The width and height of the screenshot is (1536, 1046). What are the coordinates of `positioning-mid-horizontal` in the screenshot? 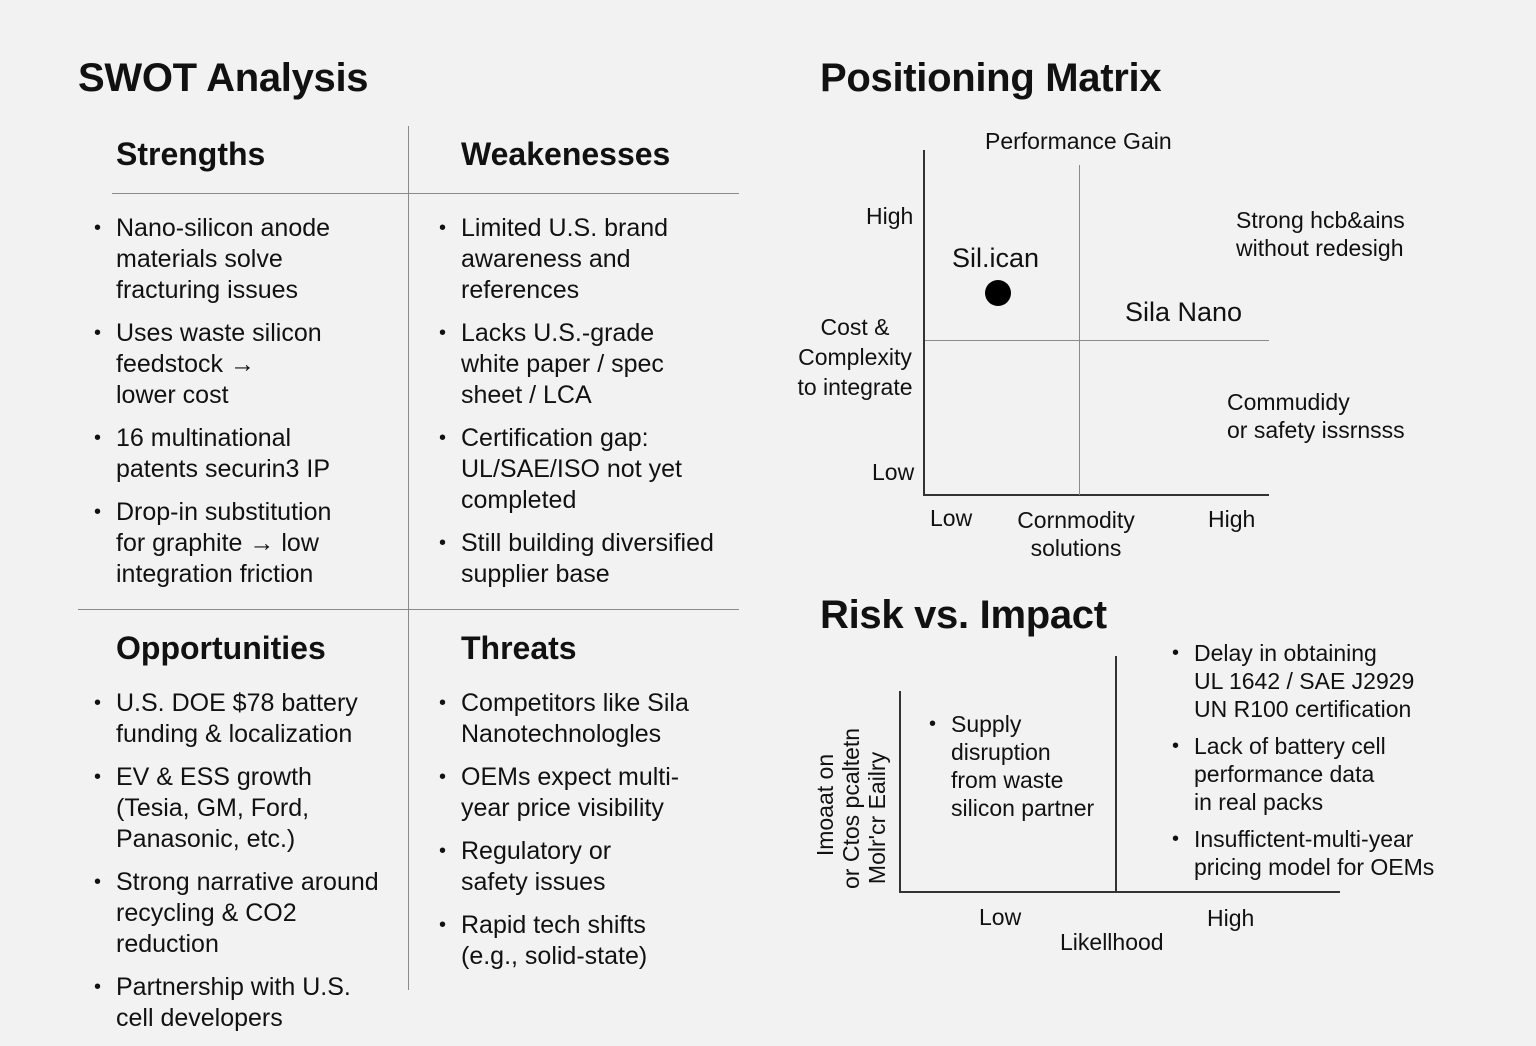 It's located at (1097, 340).